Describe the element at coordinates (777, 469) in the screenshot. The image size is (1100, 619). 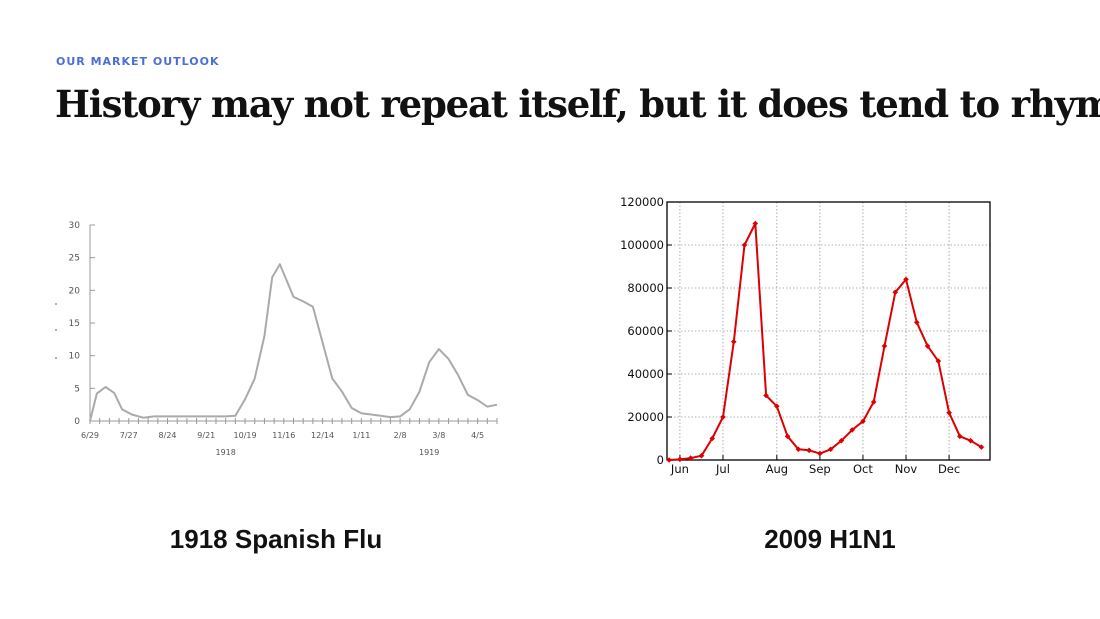
I see `x-tick-label: Aug` at that location.